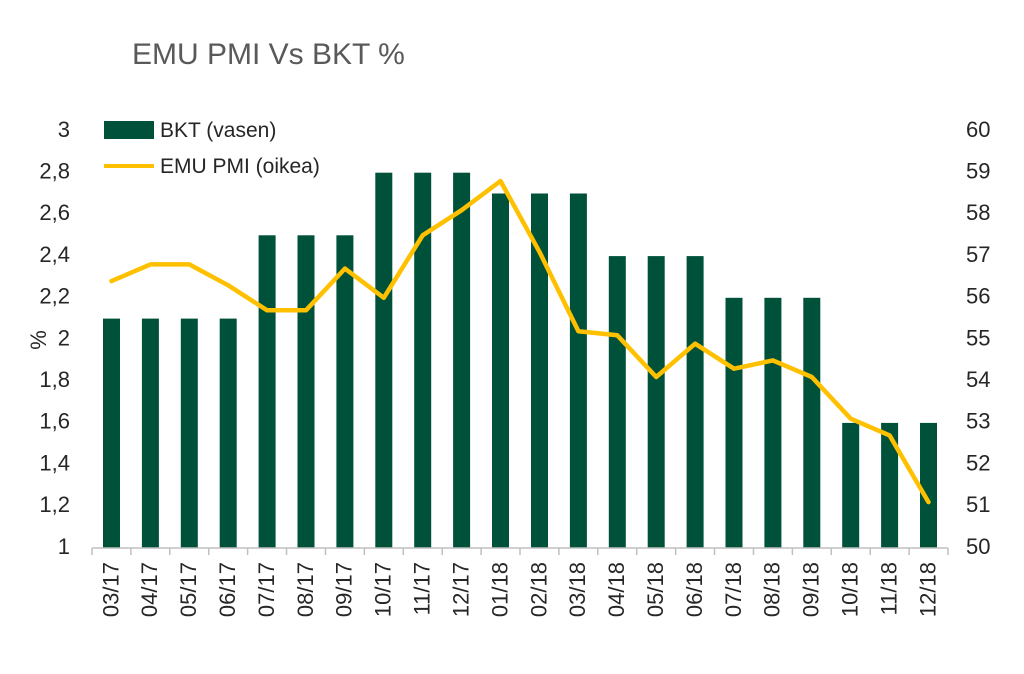  What do you see at coordinates (268, 54) in the screenshot?
I see `chart-title: EMU PMI Vs BKT %` at bounding box center [268, 54].